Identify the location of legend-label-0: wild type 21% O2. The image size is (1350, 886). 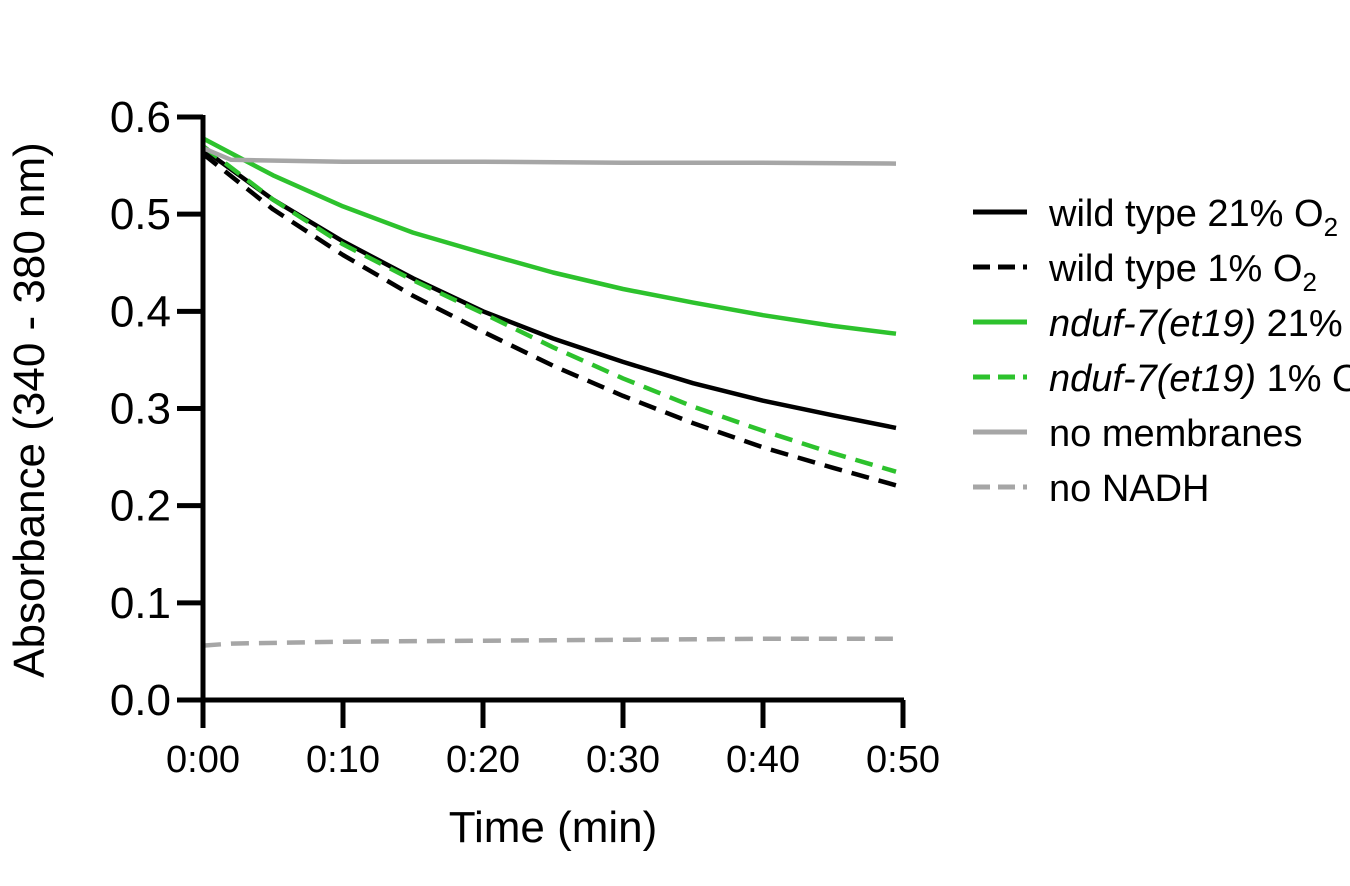
(1193, 217).